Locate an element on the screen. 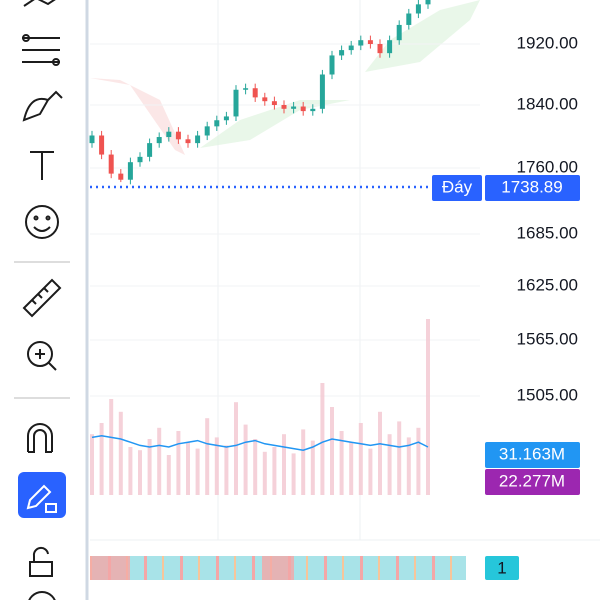  low-value-badge is located at coordinates (532, 188).